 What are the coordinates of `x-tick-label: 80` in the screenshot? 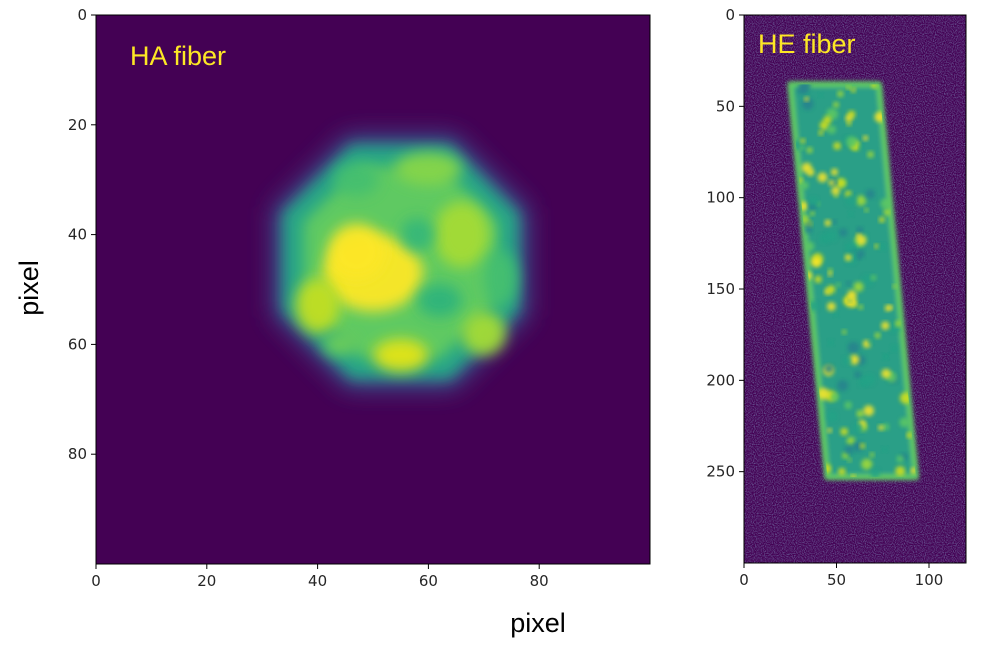 It's located at (539, 581).